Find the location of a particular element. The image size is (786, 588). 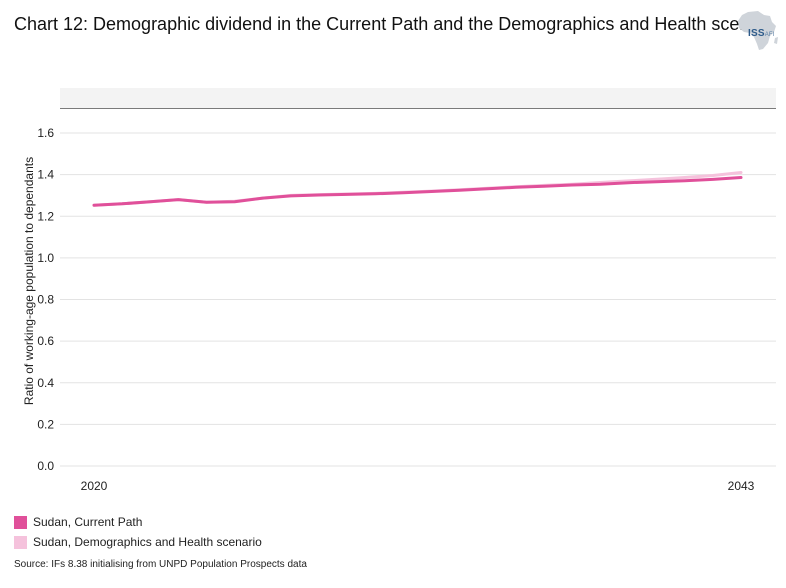

legend-label: Sudan, Demographics and Health scenario is located at coordinates (147, 542).